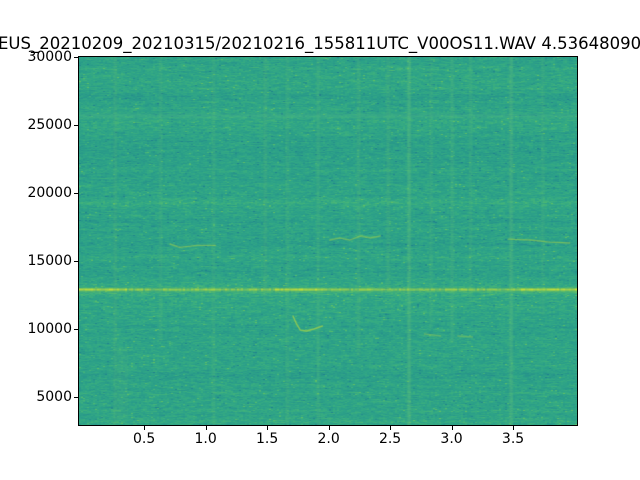 The image size is (640, 480). I want to click on x-tick-label: 3.0, so click(451, 439).